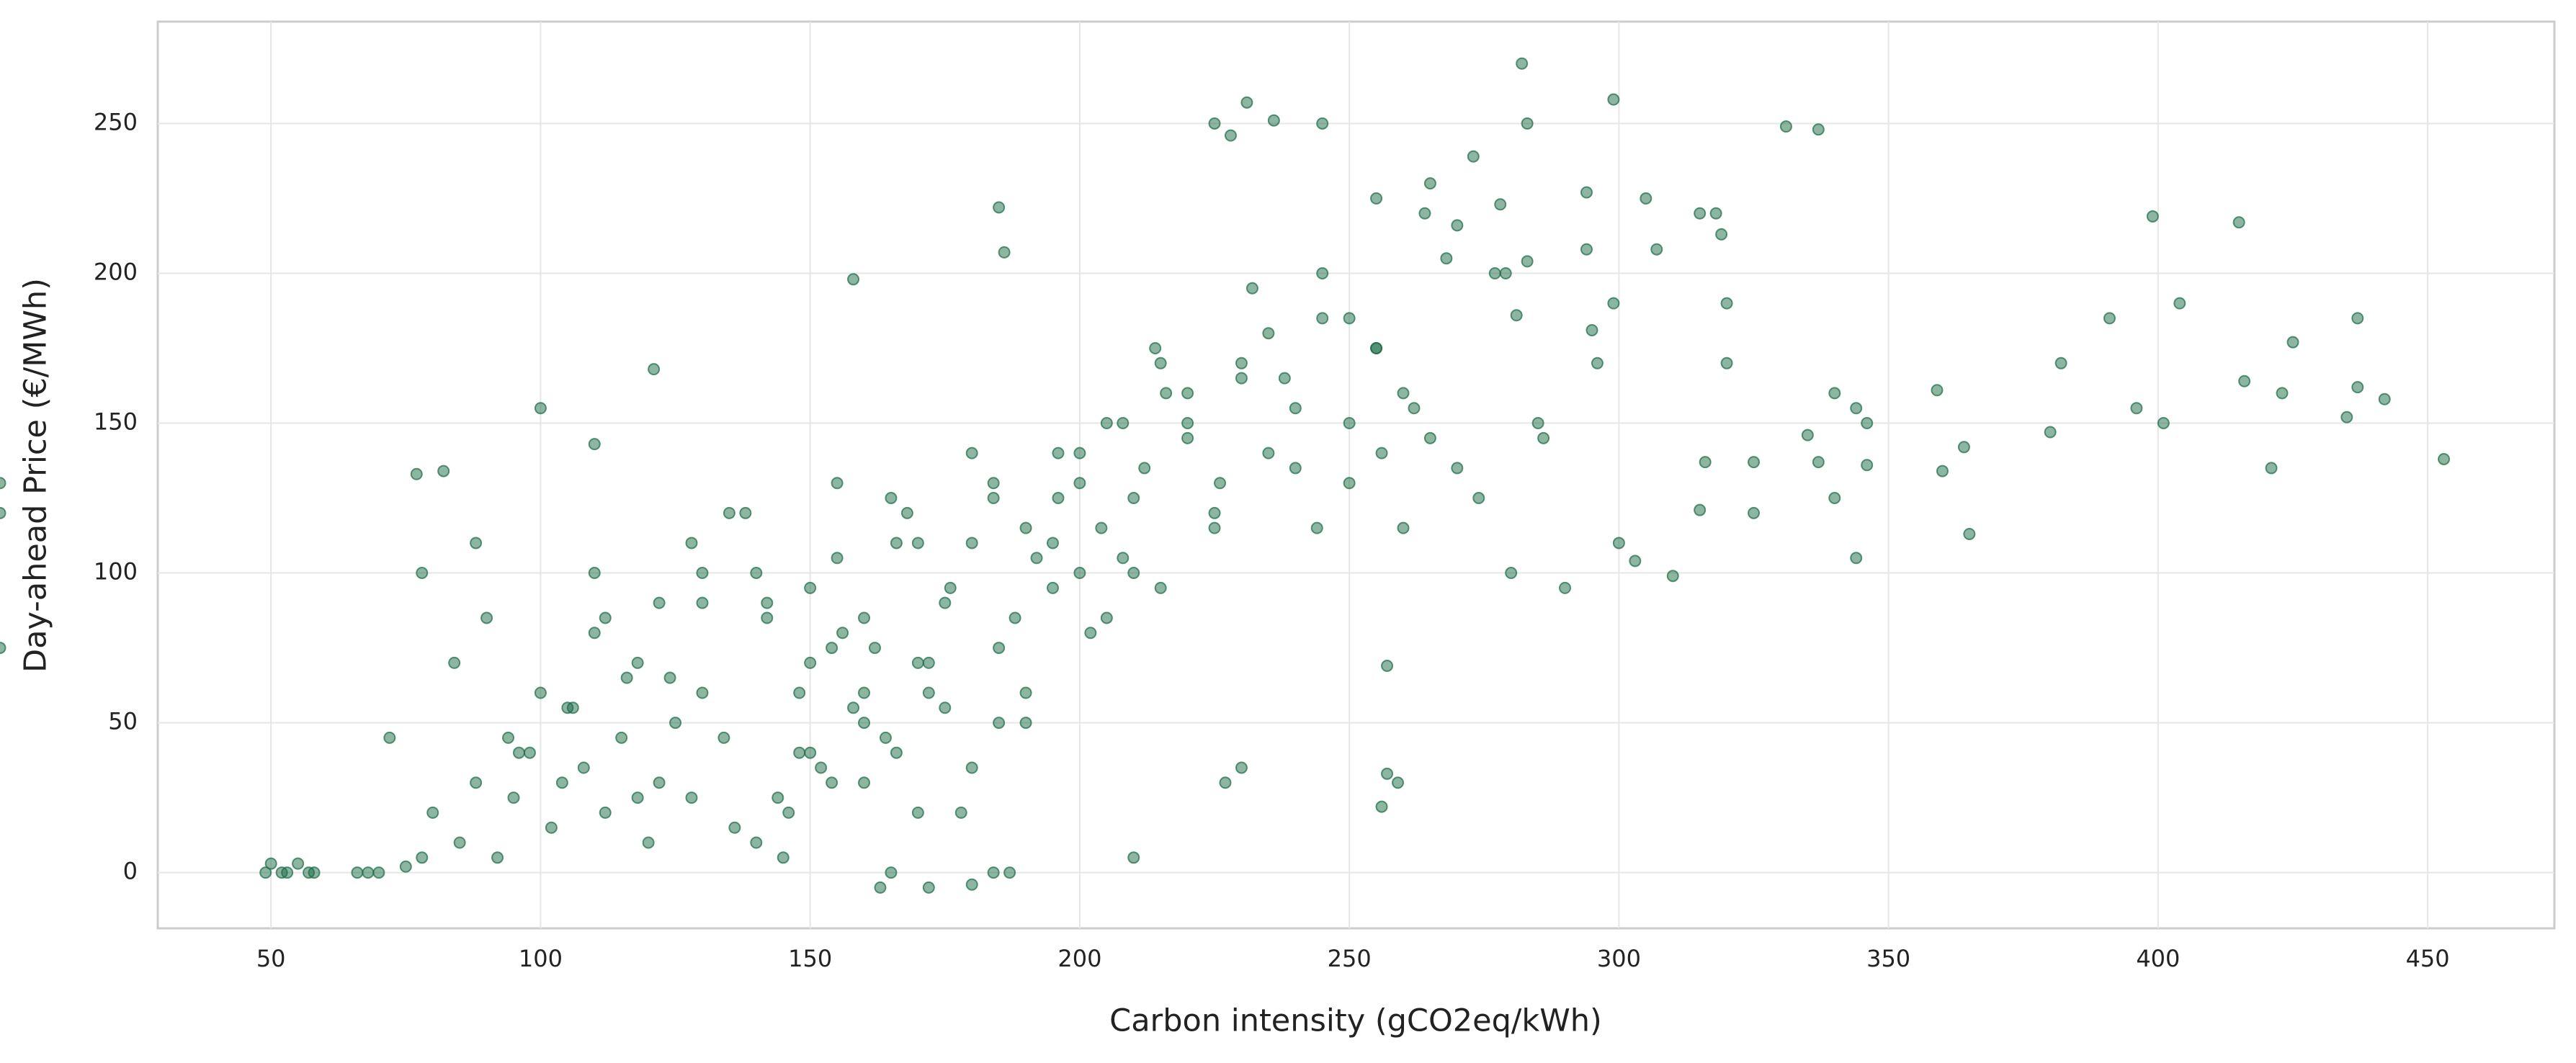 The image size is (2576, 1063). I want to click on x-tick-label: 250, so click(1350, 958).